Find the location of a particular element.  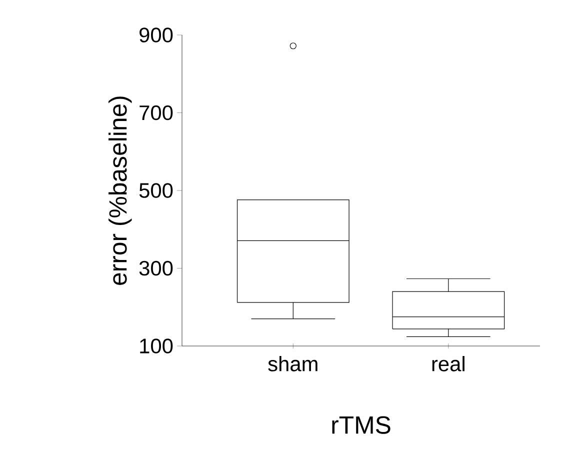

y-tick-label: 100 is located at coordinates (156, 346).